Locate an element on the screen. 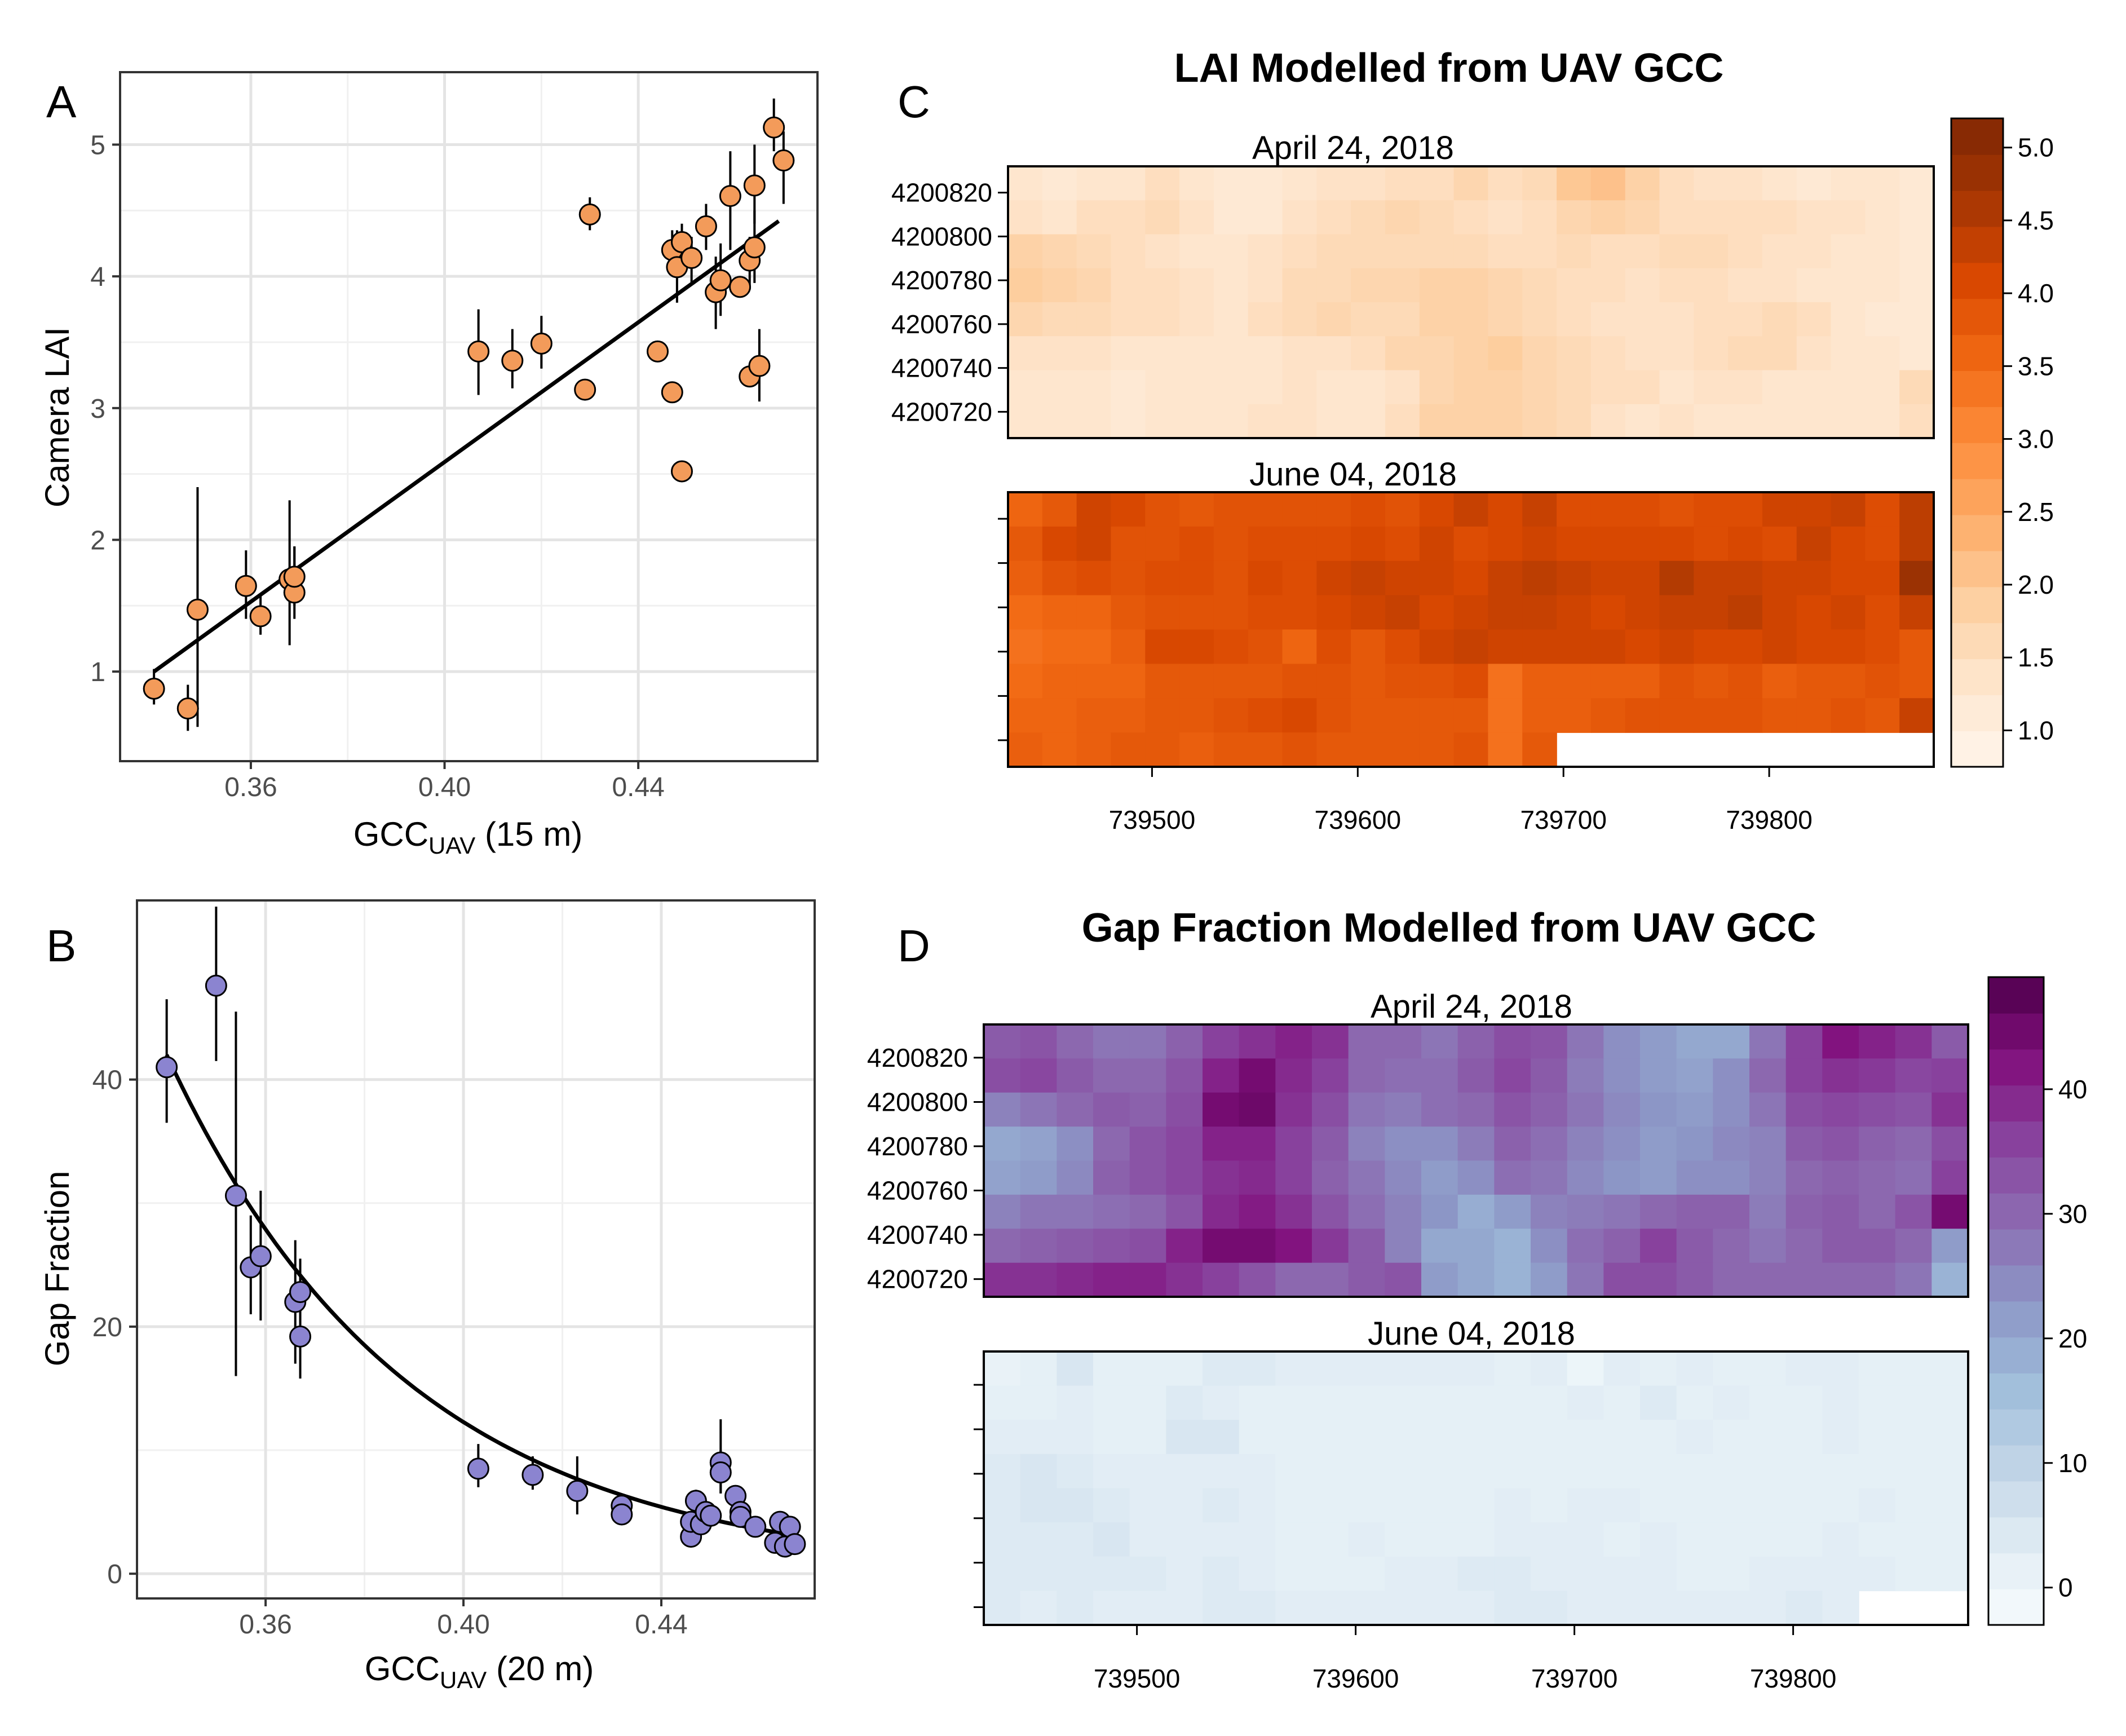 This screenshot has height=1736, width=2126. x-tick-label: 739800 is located at coordinates (1769, 819).